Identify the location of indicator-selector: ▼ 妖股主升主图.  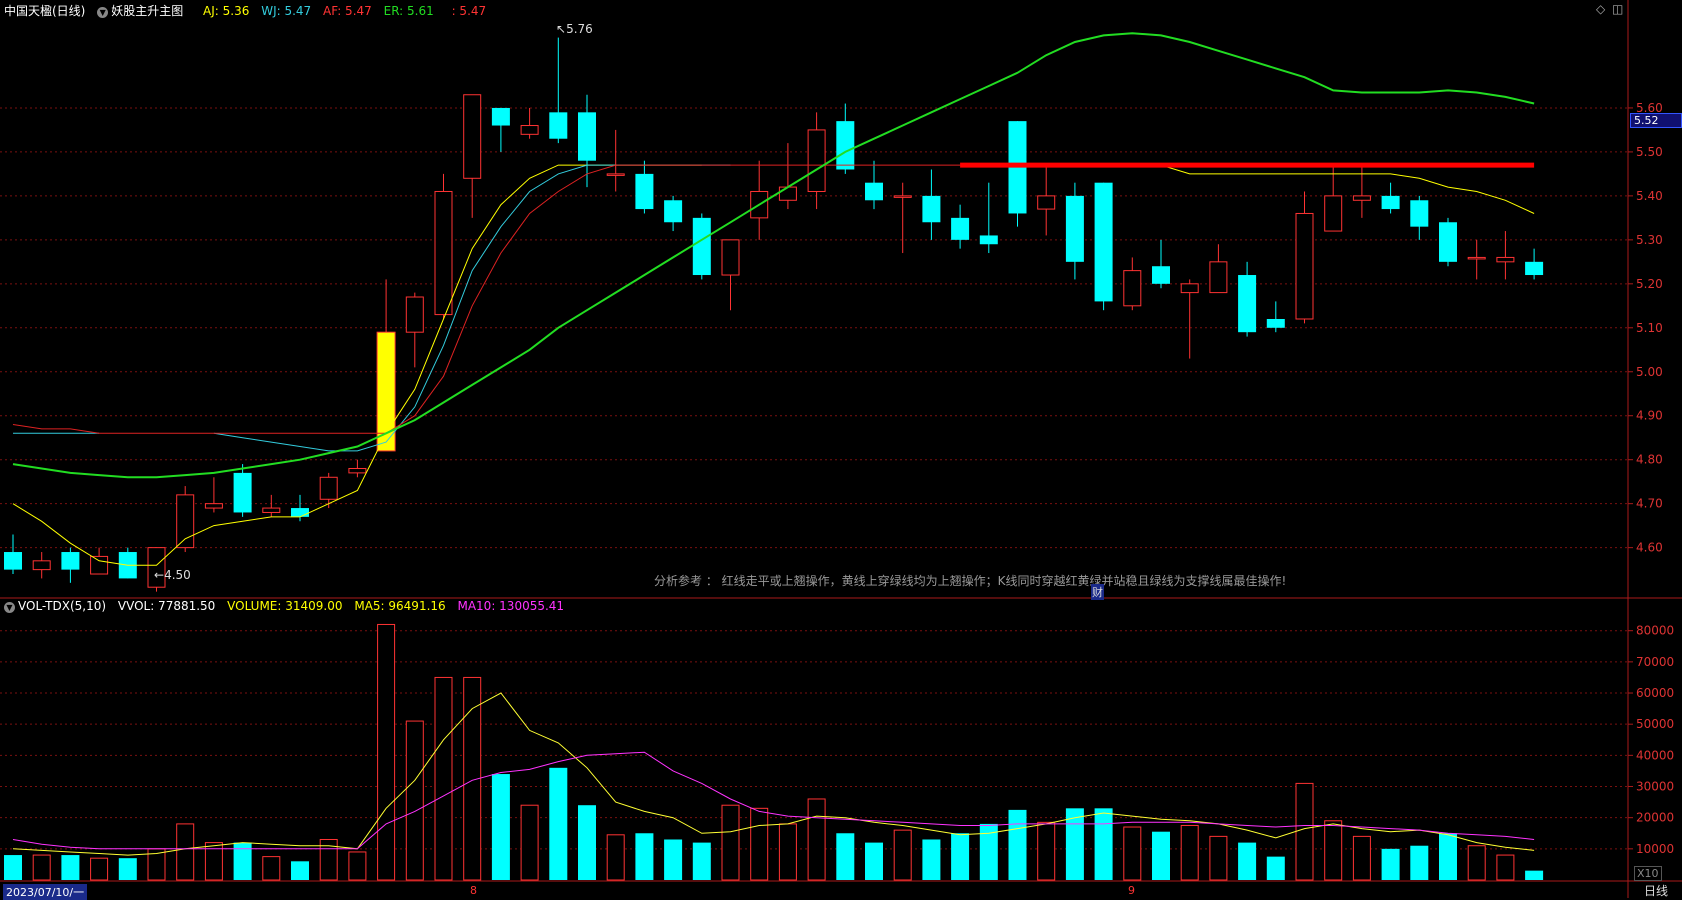
(146, 11).